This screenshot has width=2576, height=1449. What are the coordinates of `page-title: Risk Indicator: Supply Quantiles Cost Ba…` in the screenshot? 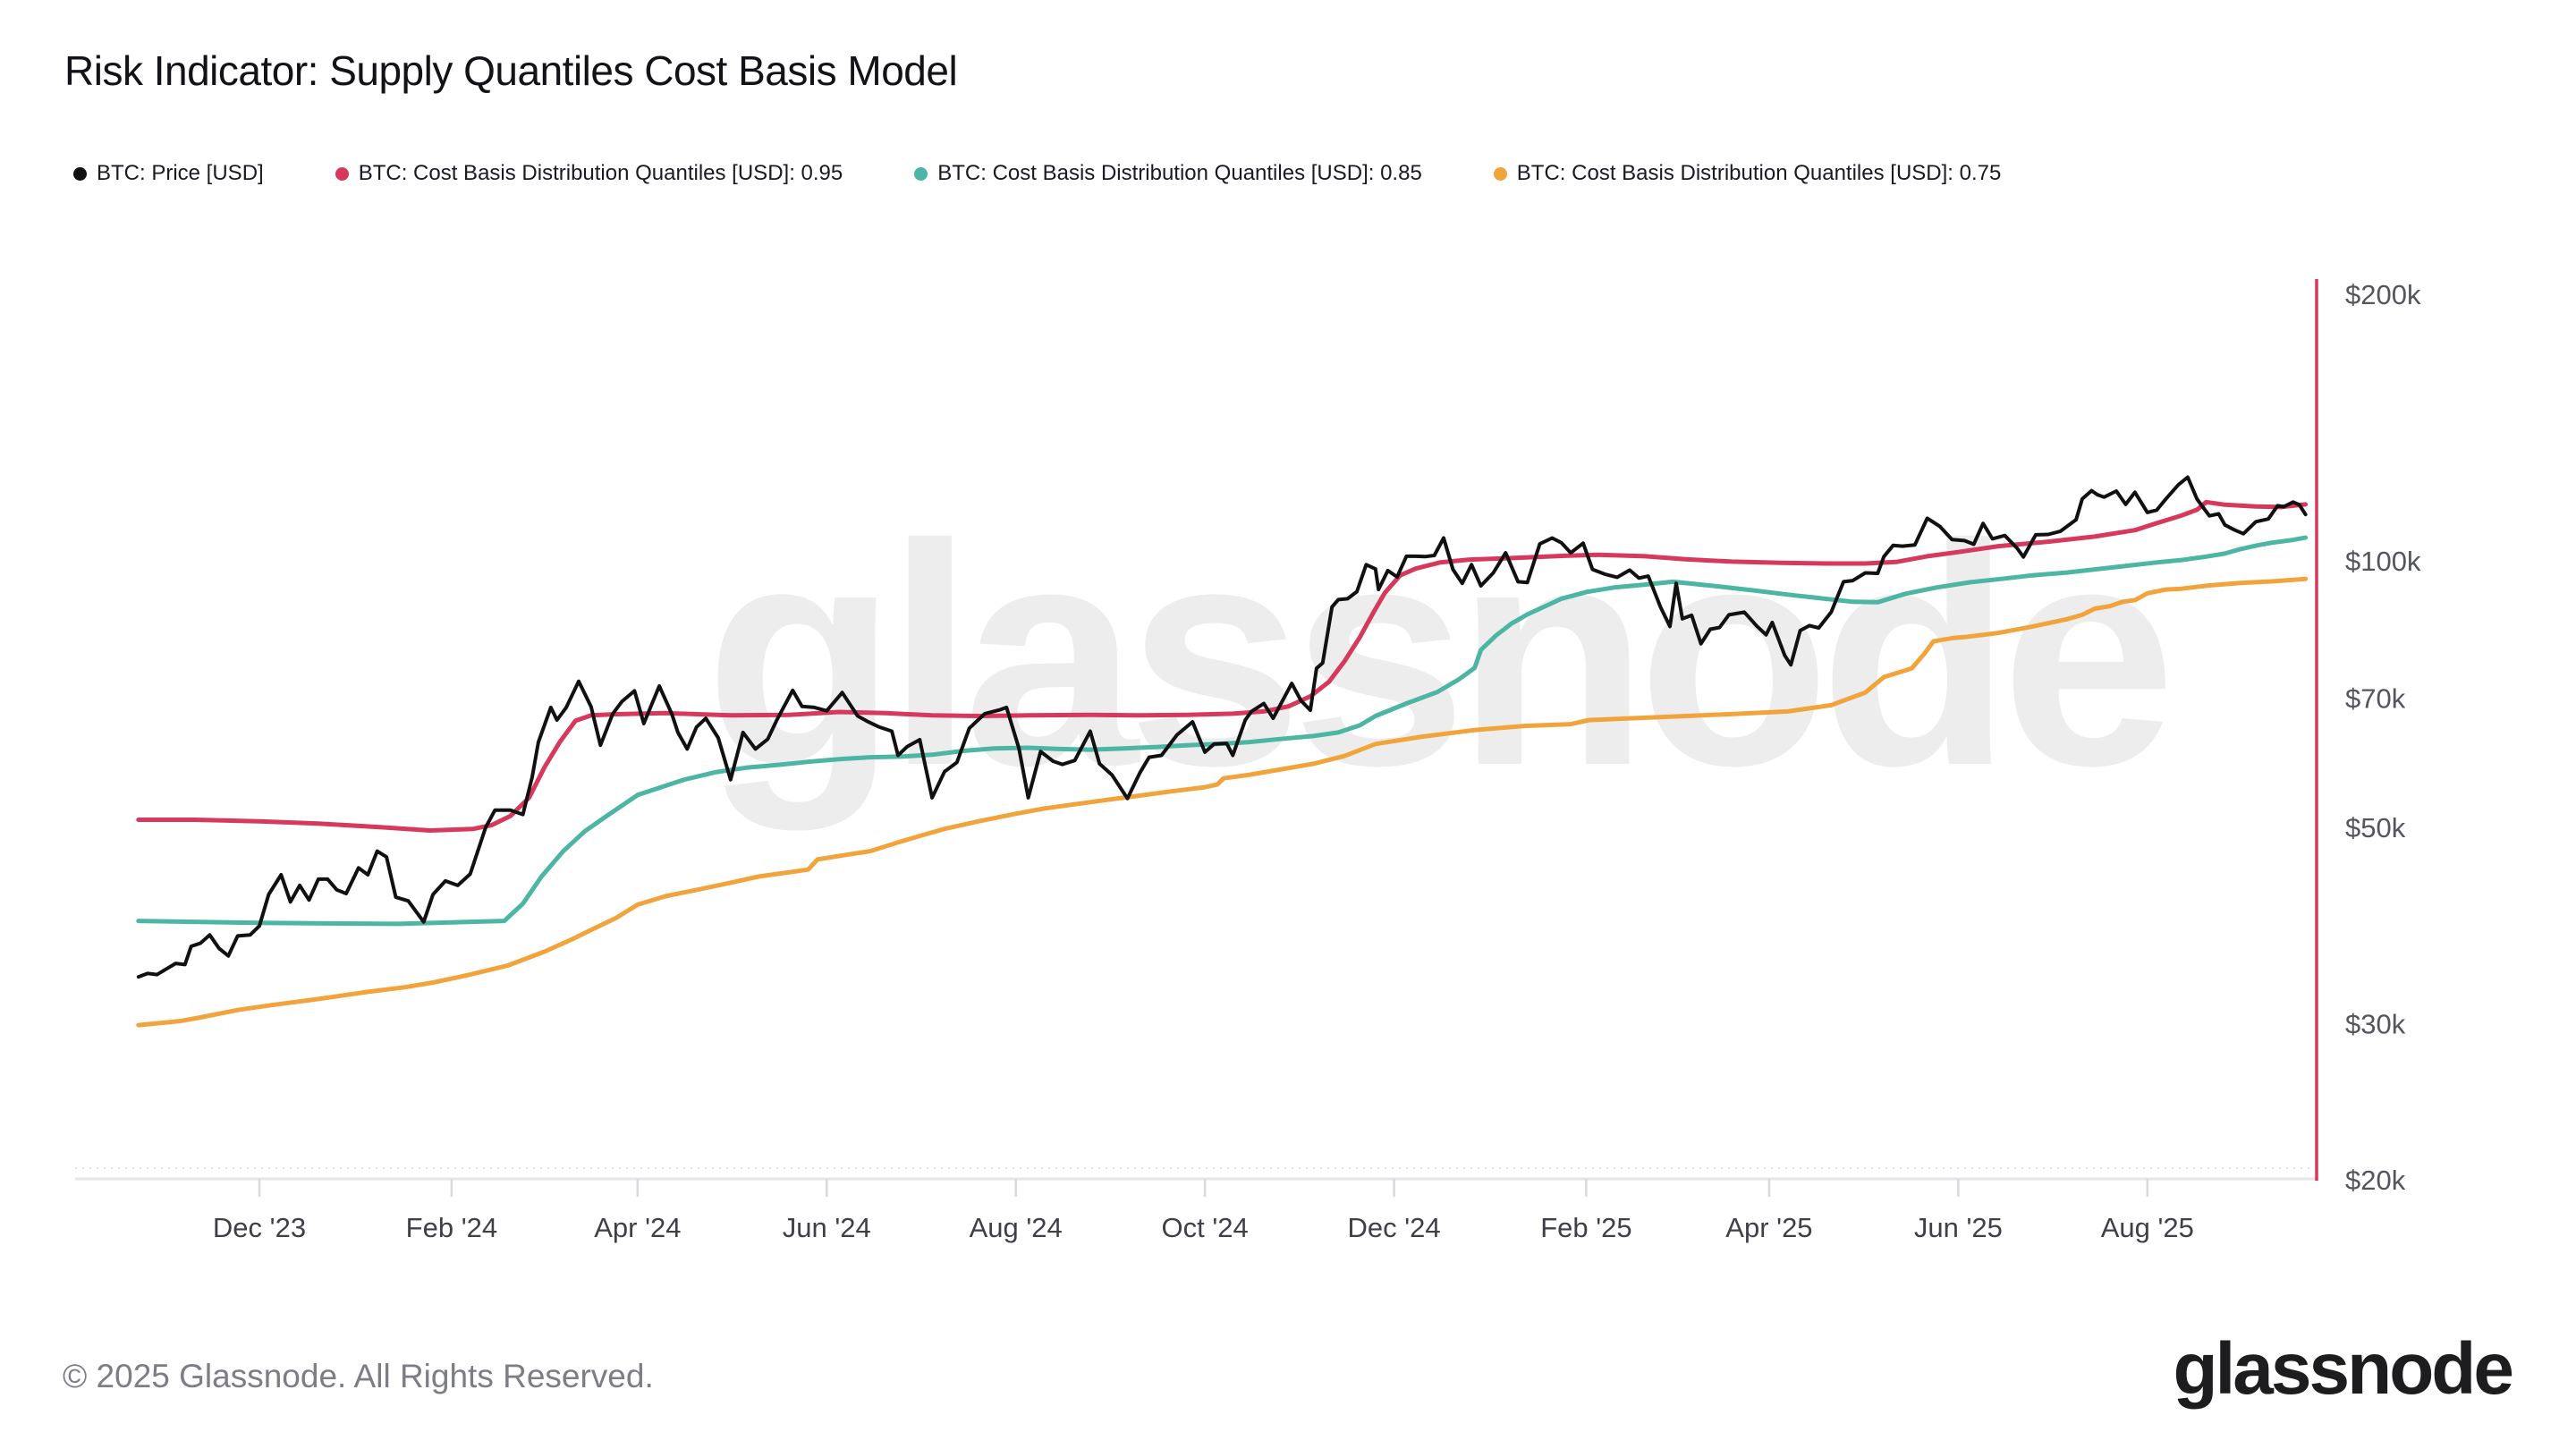 It's located at (511, 70).